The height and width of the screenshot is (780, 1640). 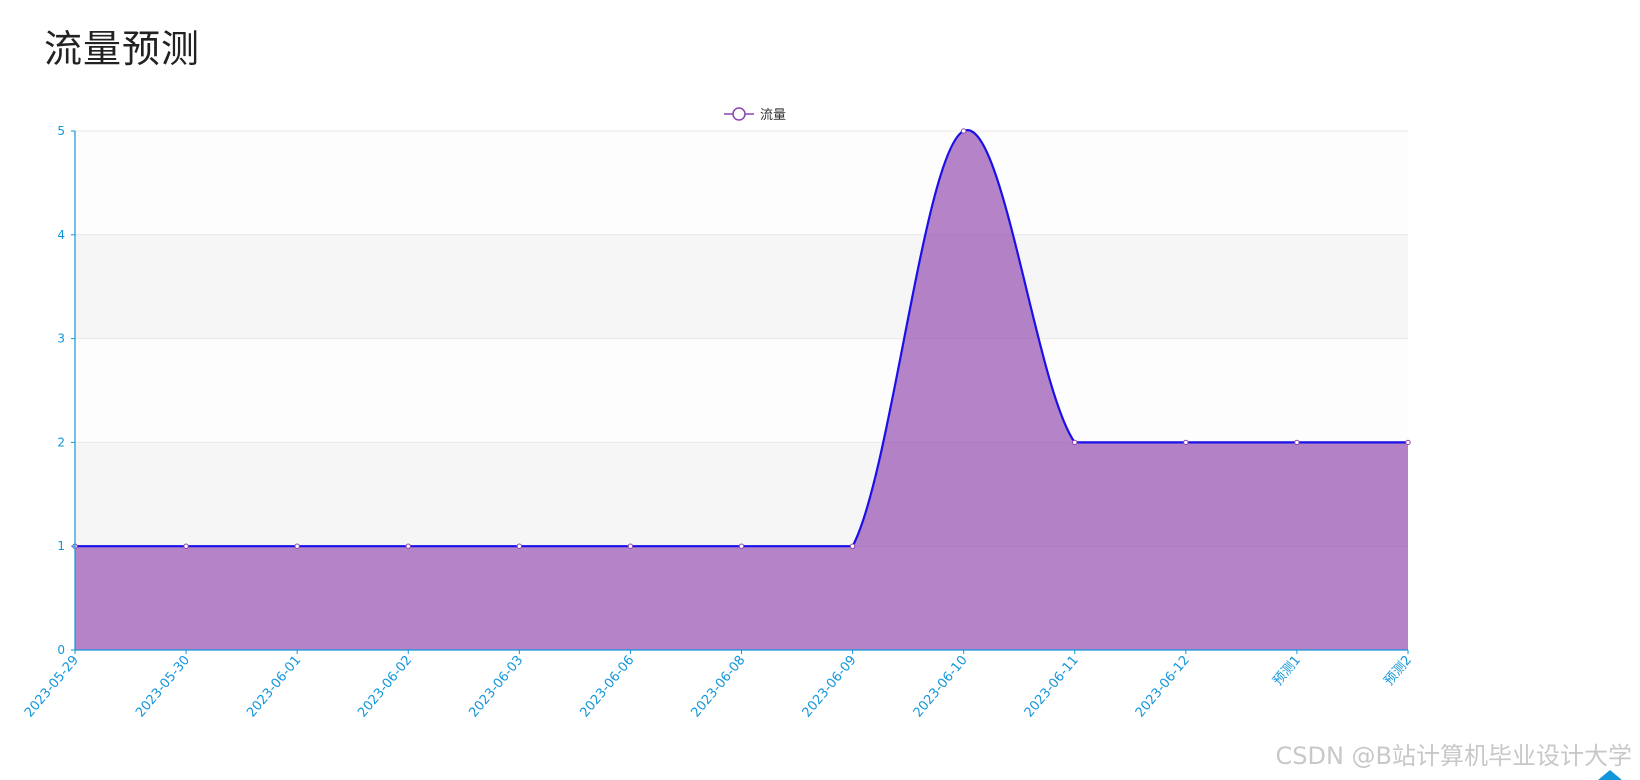 I want to click on x-tick-label: 2023-06-01, so click(x=274, y=687).